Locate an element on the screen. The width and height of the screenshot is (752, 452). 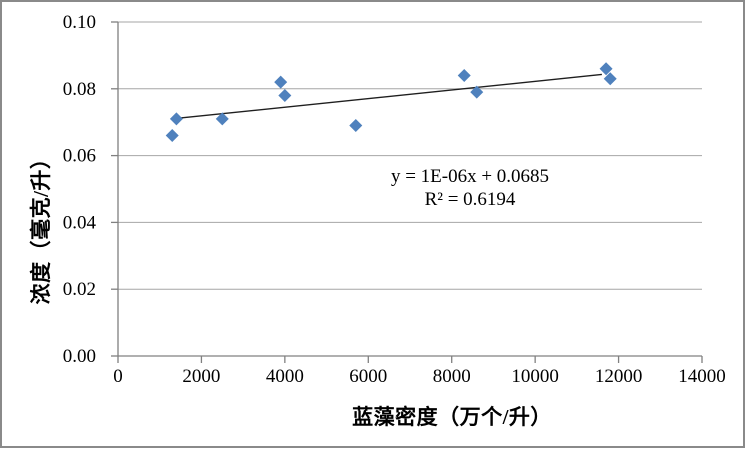
x-axis-title: 蓝藻密度（万个/升） is located at coordinates (452, 417).